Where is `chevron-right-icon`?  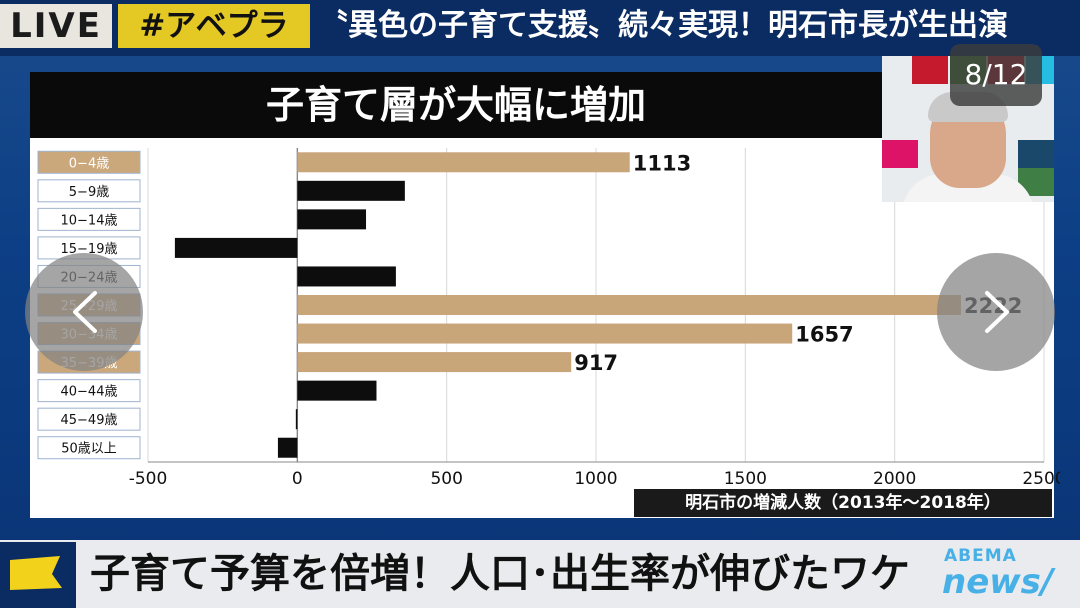
chevron-right-icon is located at coordinates (997, 312).